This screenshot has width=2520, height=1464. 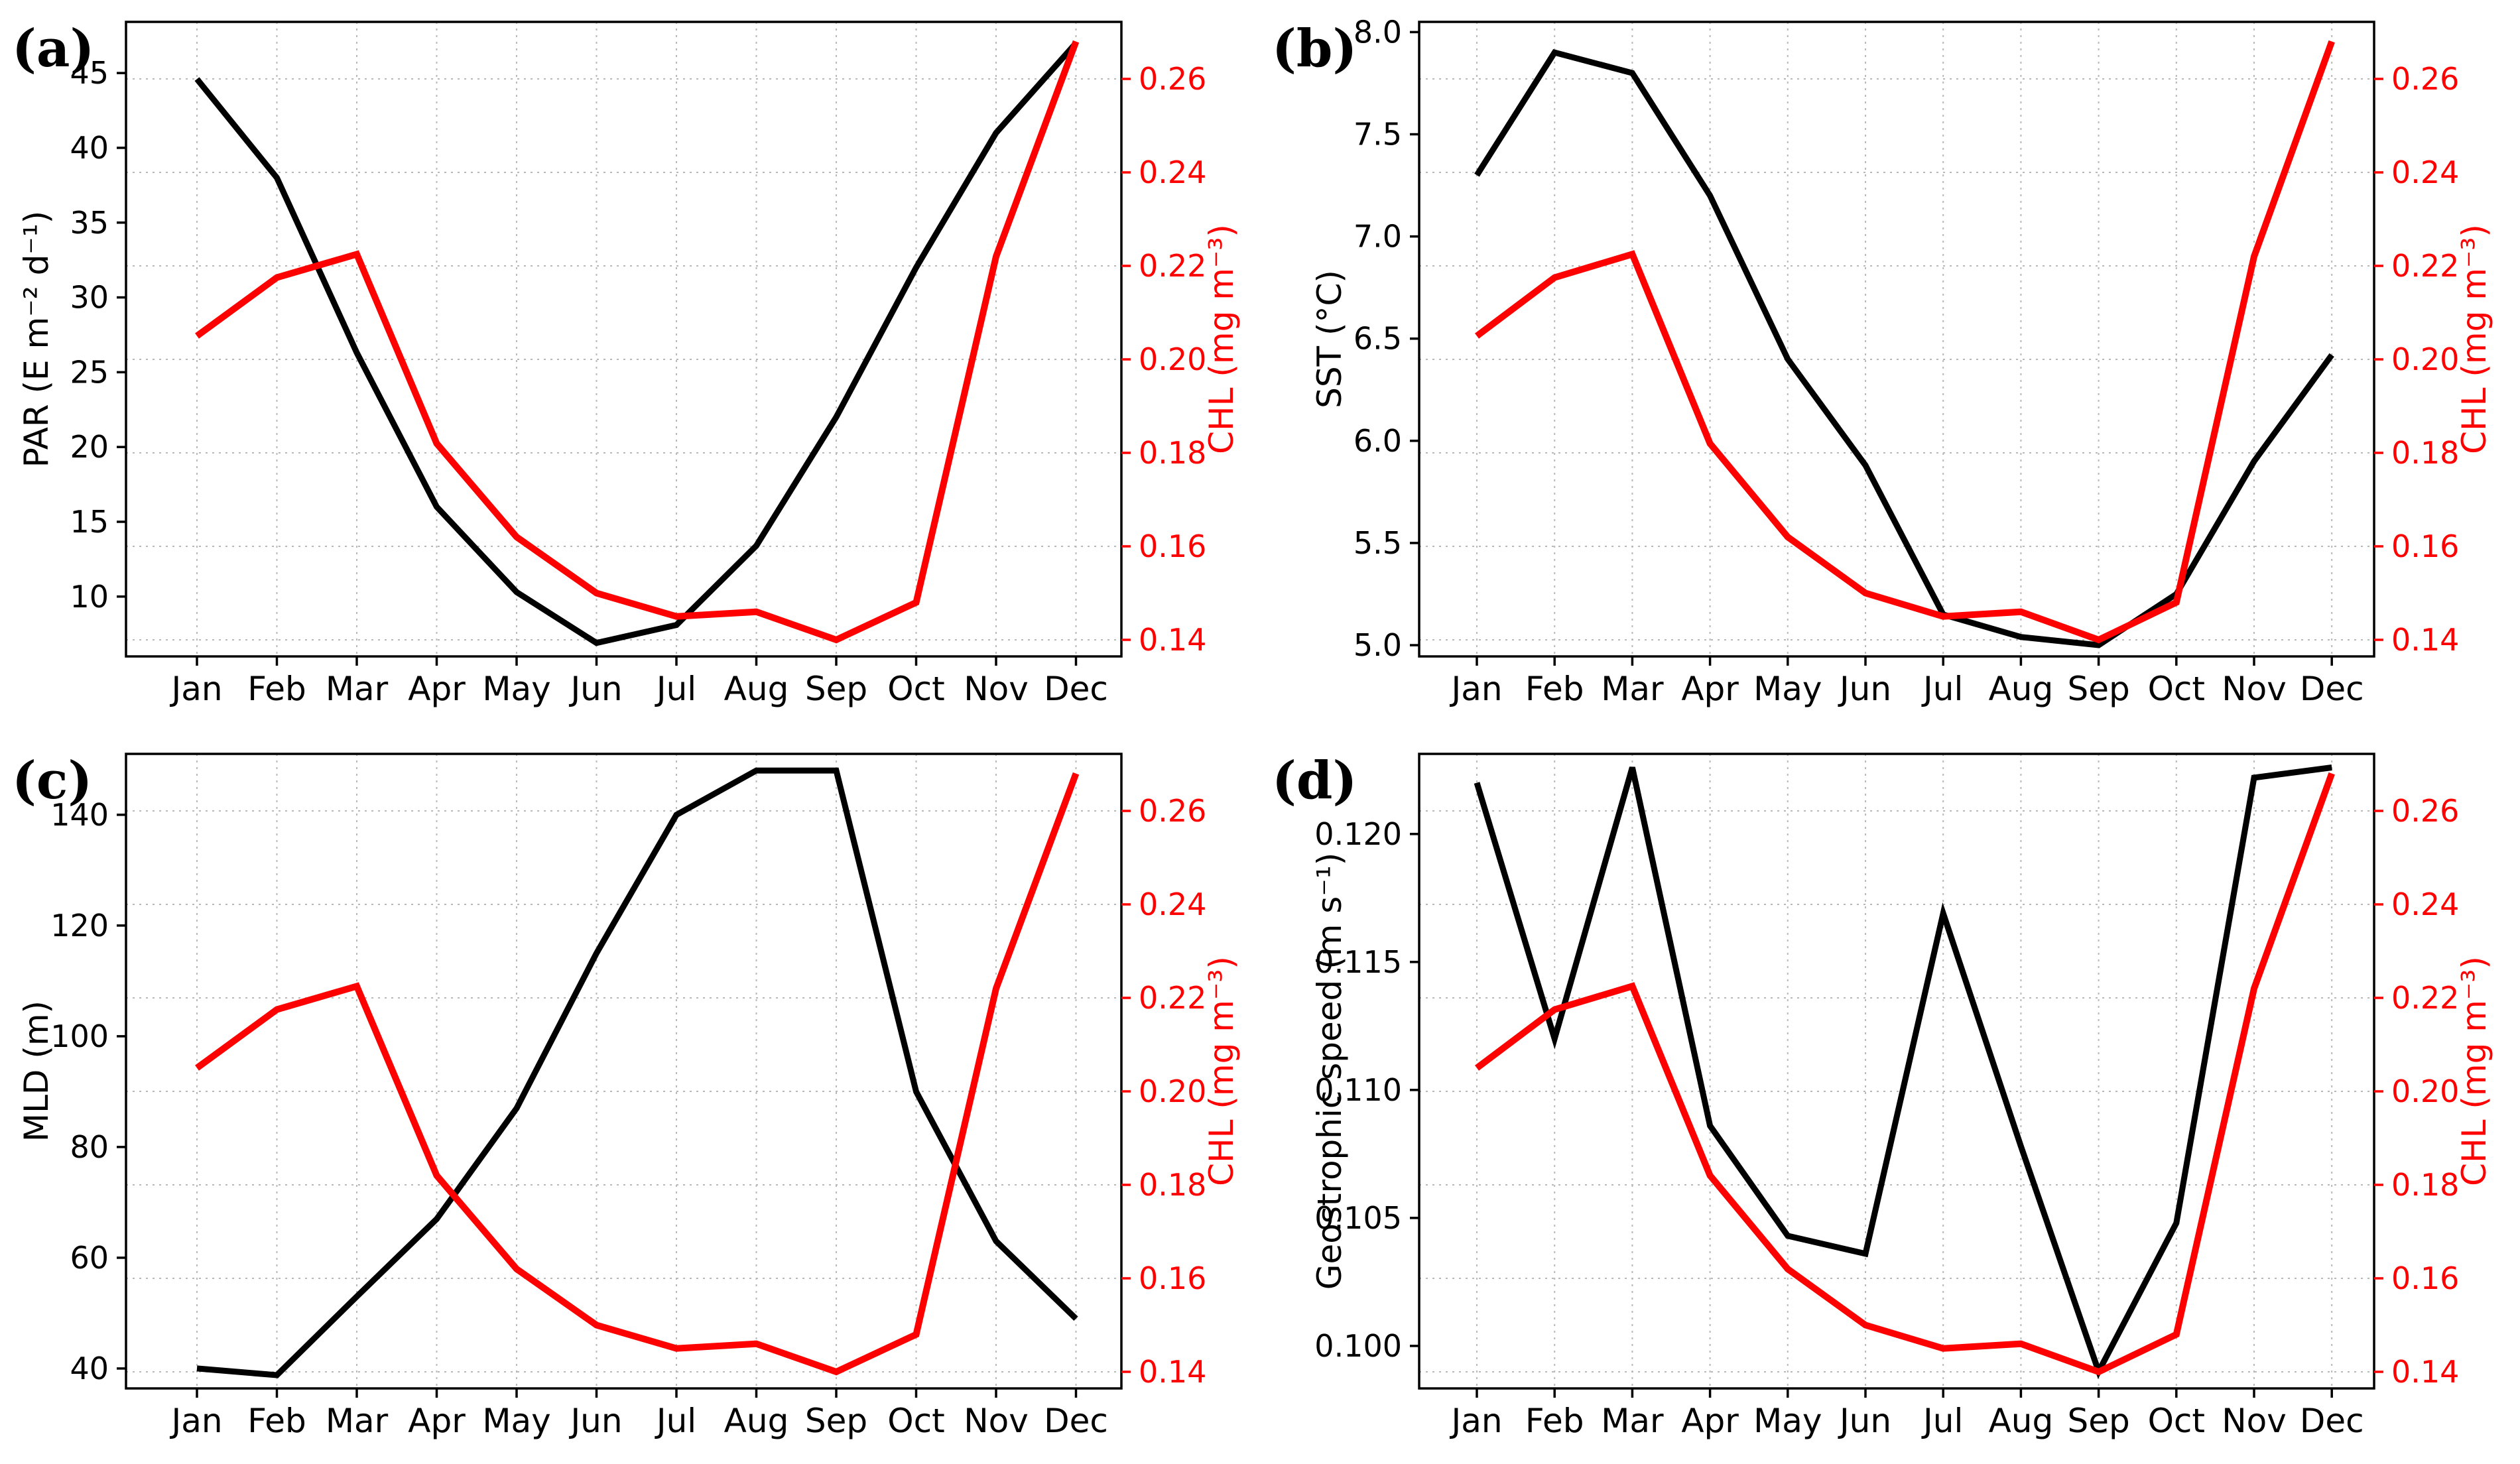 I want to click on panel-d-chl-tick-label: 0.22, so click(x=2425, y=998).